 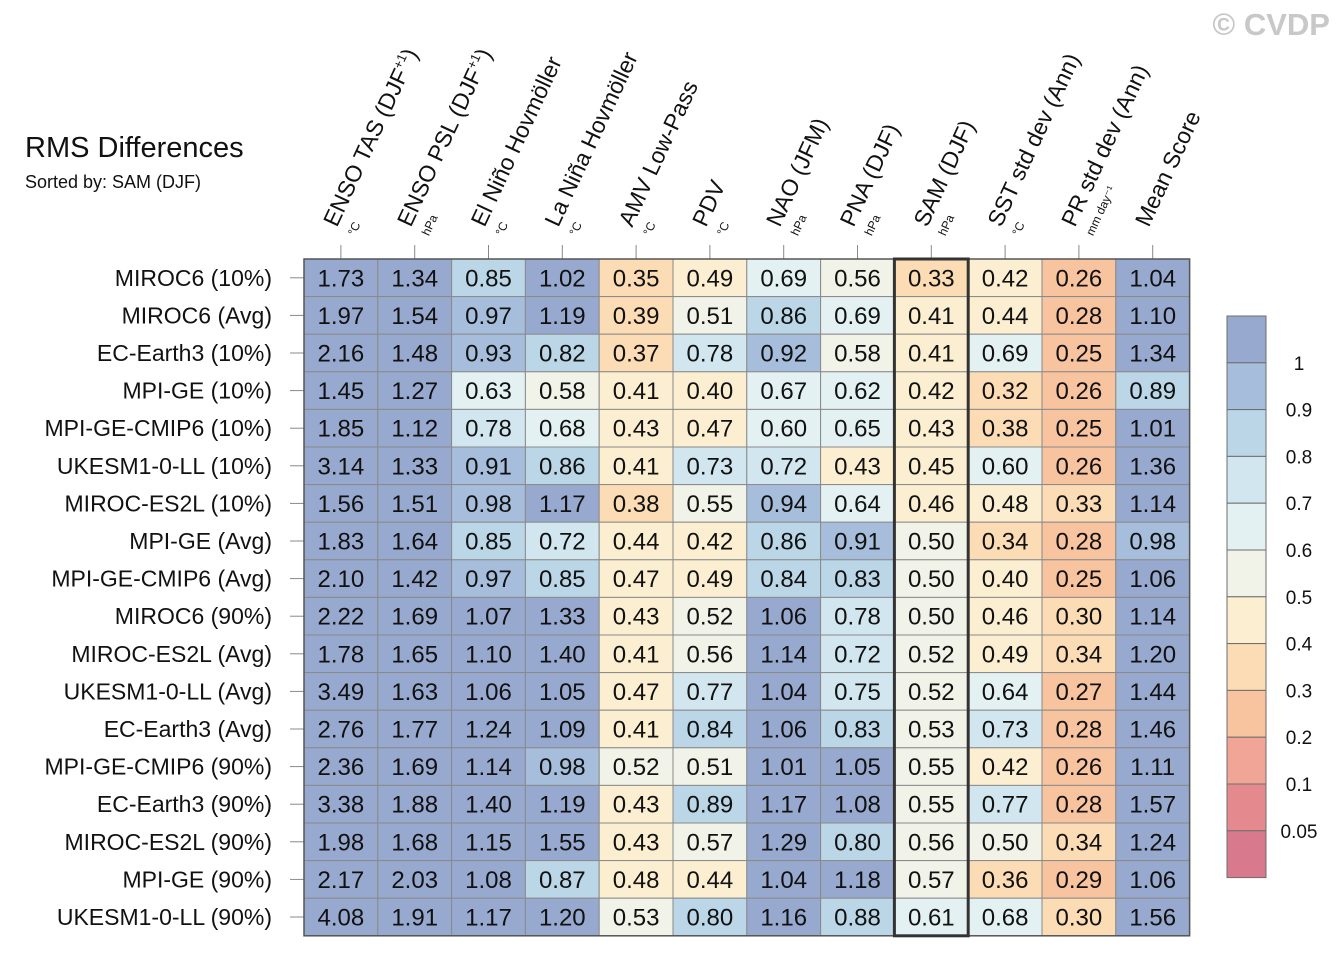 What do you see at coordinates (414, 278) in the screenshot?
I see `cell-value: 1.34` at bounding box center [414, 278].